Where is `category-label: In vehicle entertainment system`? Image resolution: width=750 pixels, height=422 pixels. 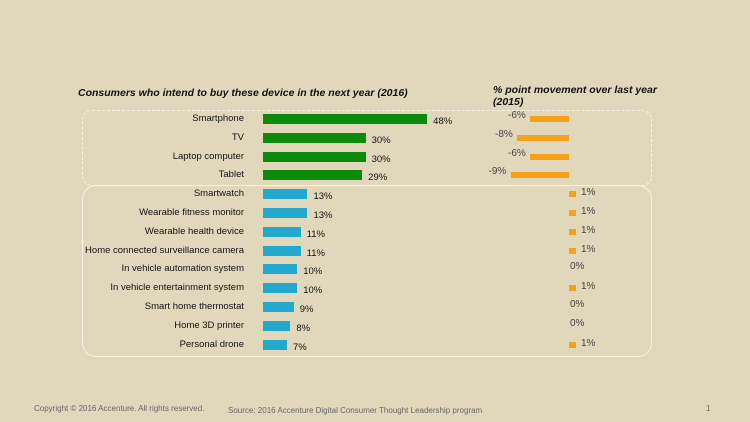
category-label: In vehicle entertainment system is located at coordinates (177, 288).